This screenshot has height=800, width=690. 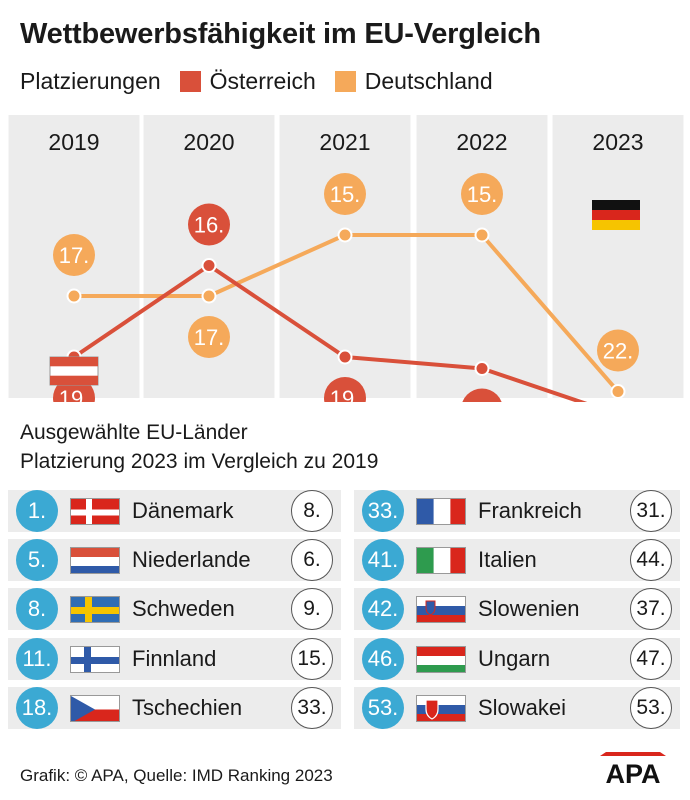 I want to click on country-name: Finnland, so click(x=174, y=658).